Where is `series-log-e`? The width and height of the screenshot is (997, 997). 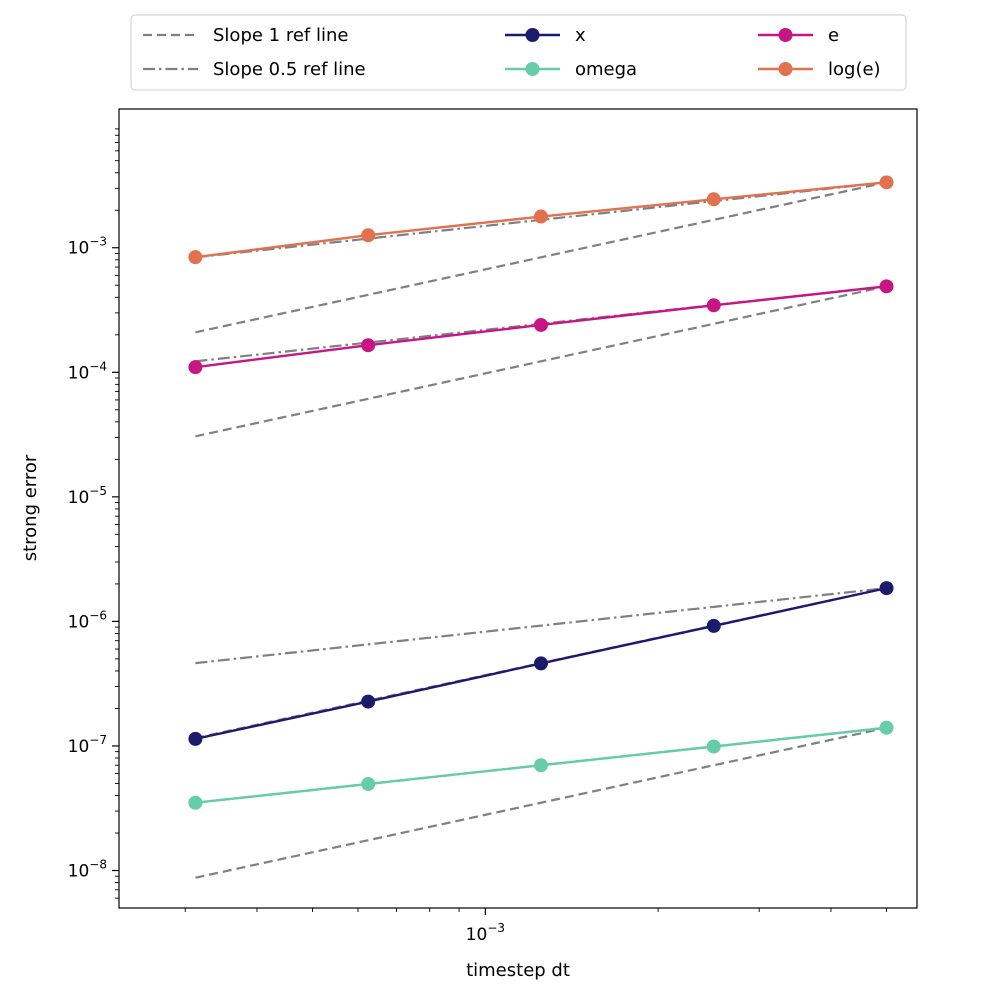
series-log-e is located at coordinates (541, 220).